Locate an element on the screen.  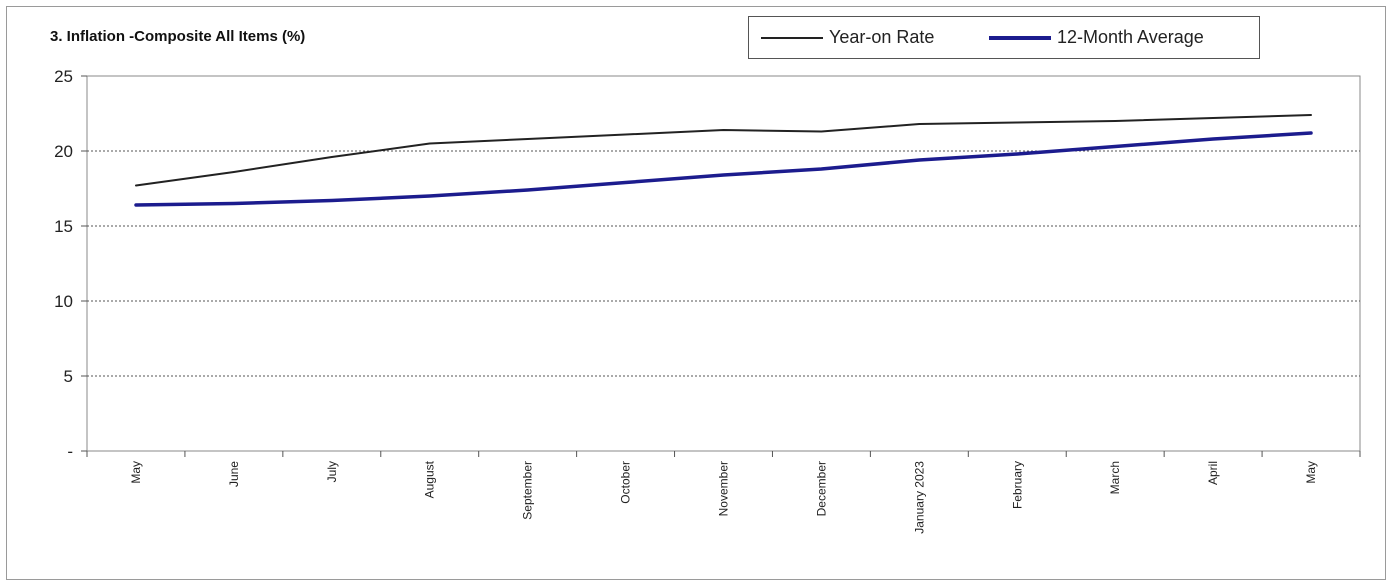
y-tick-label: 15 is located at coordinates (63, 226).